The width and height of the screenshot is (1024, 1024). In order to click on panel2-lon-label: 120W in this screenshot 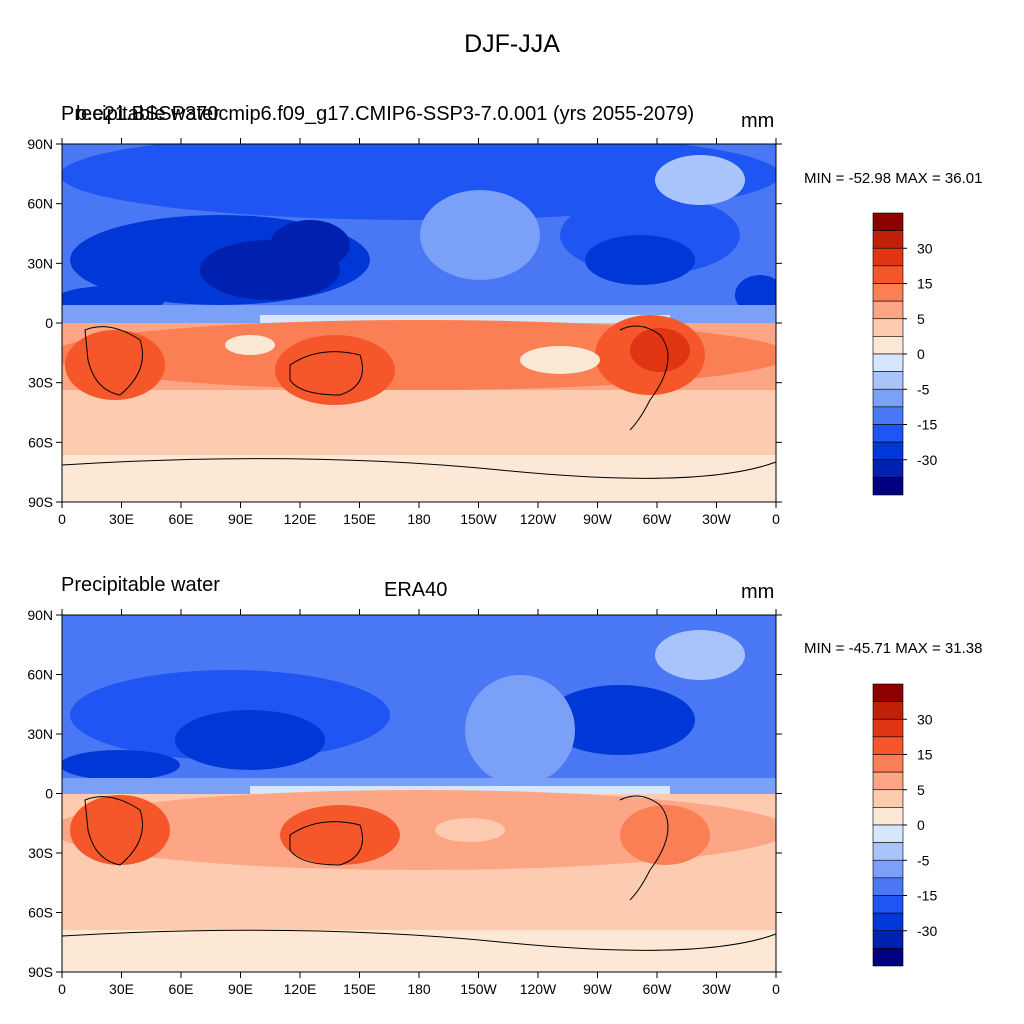, I will do `click(538, 989)`.